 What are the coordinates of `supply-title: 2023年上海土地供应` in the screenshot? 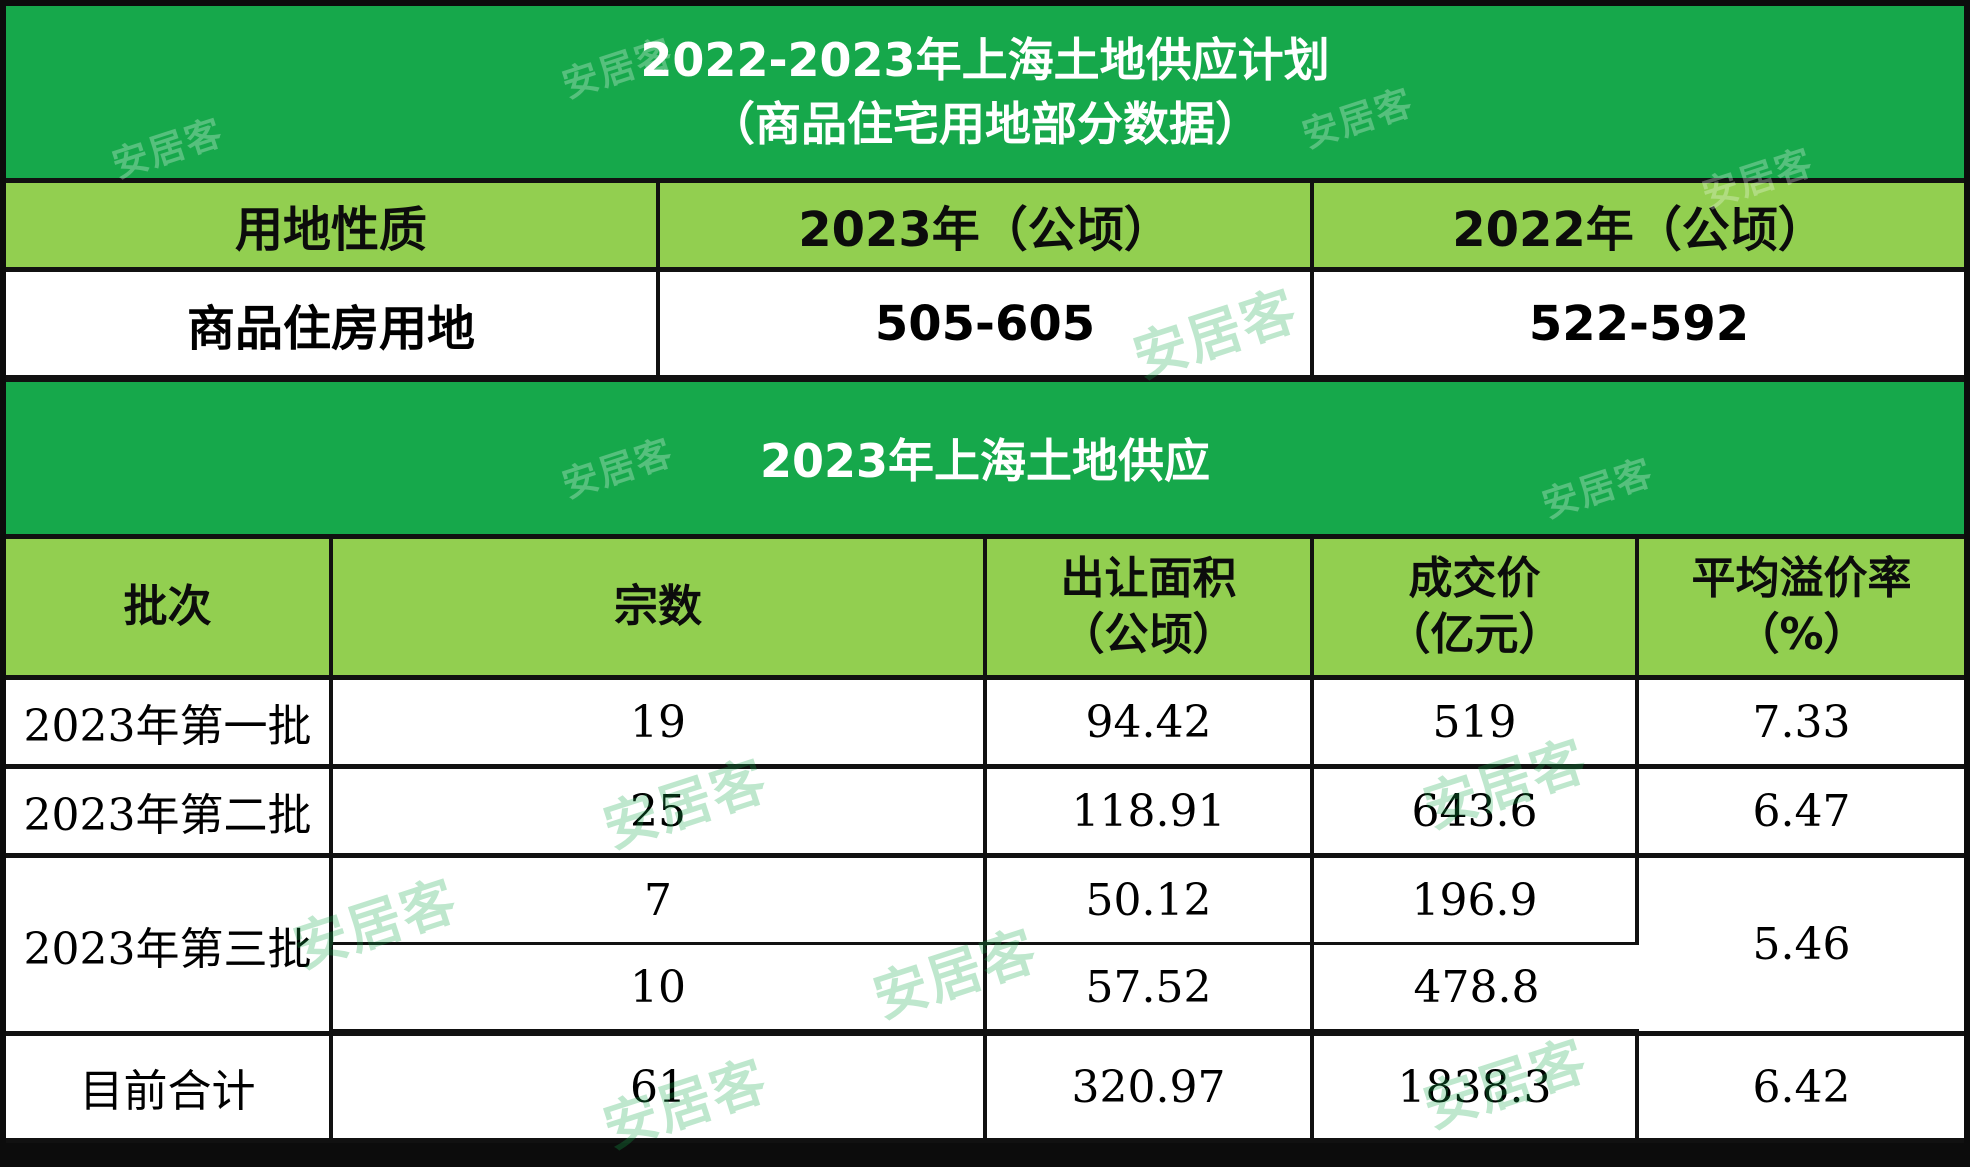 It's located at (985, 460).